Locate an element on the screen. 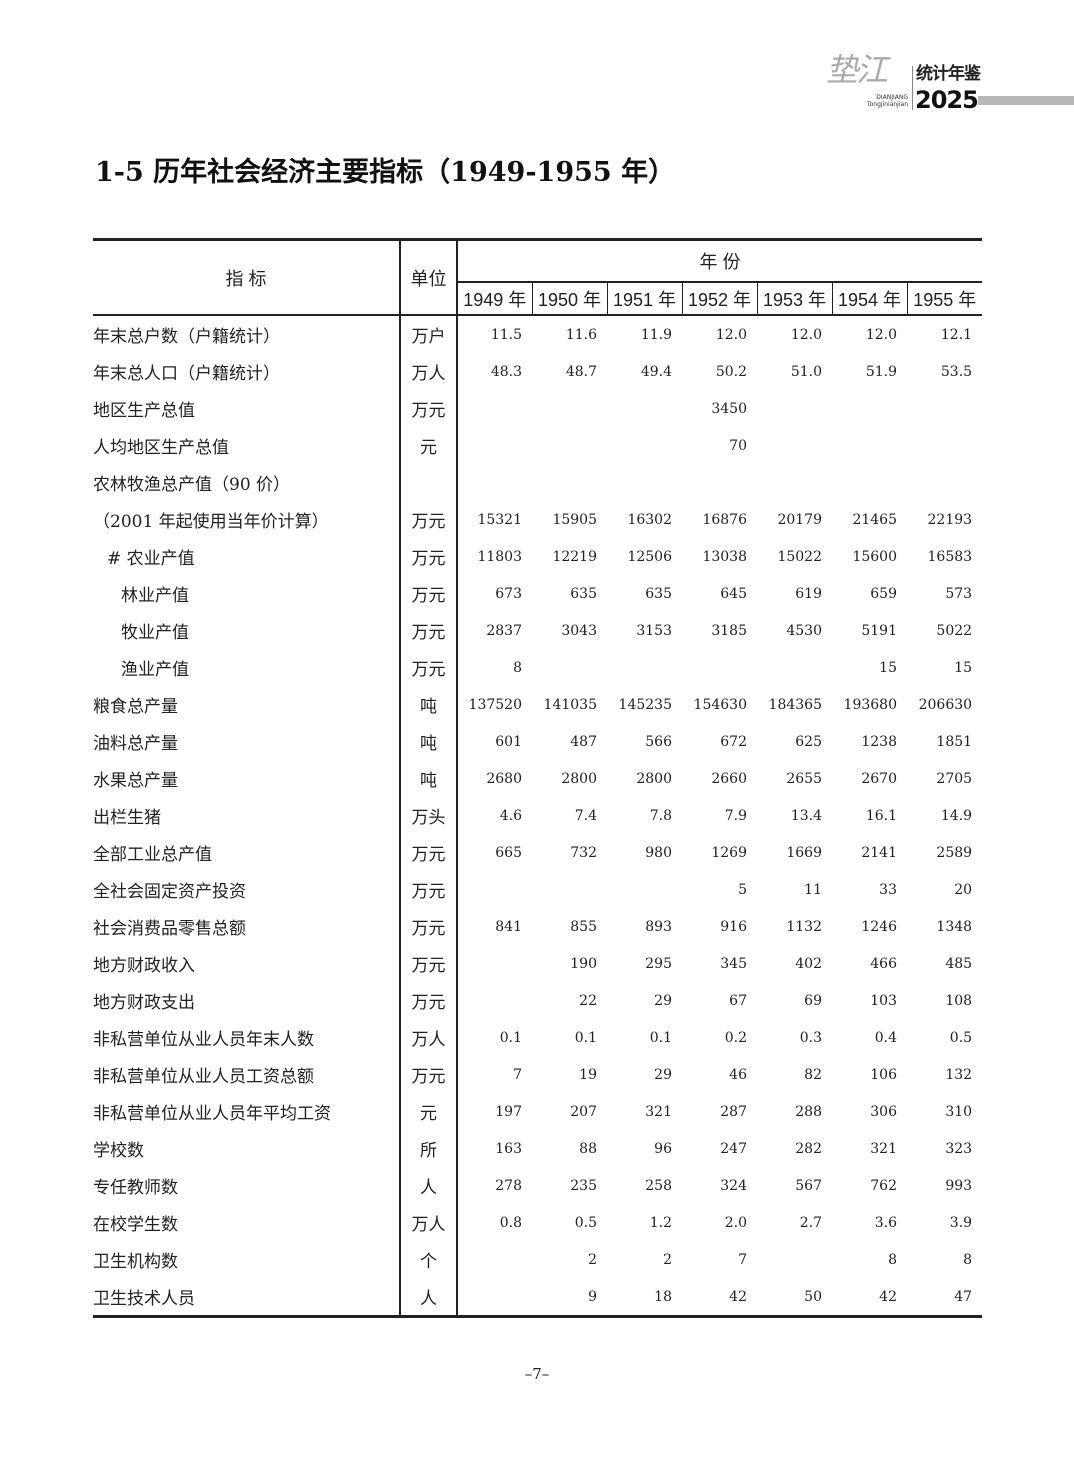 The image size is (1074, 1458). row-label: 非私营单位从业人员年平均工资 is located at coordinates (212, 1114).